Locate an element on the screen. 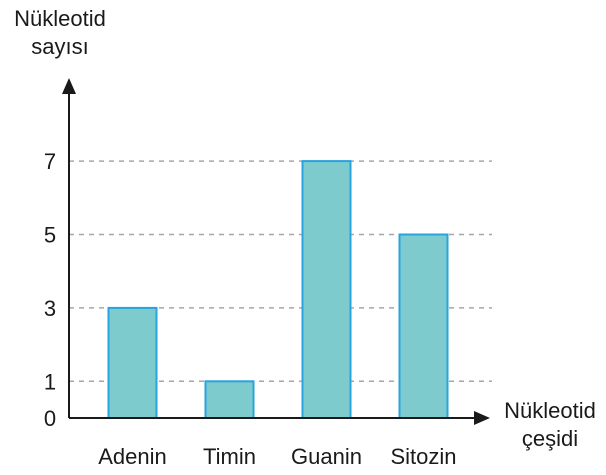 The width and height of the screenshot is (606, 475). y-axis-title-line-2: sayısı is located at coordinates (59, 46).